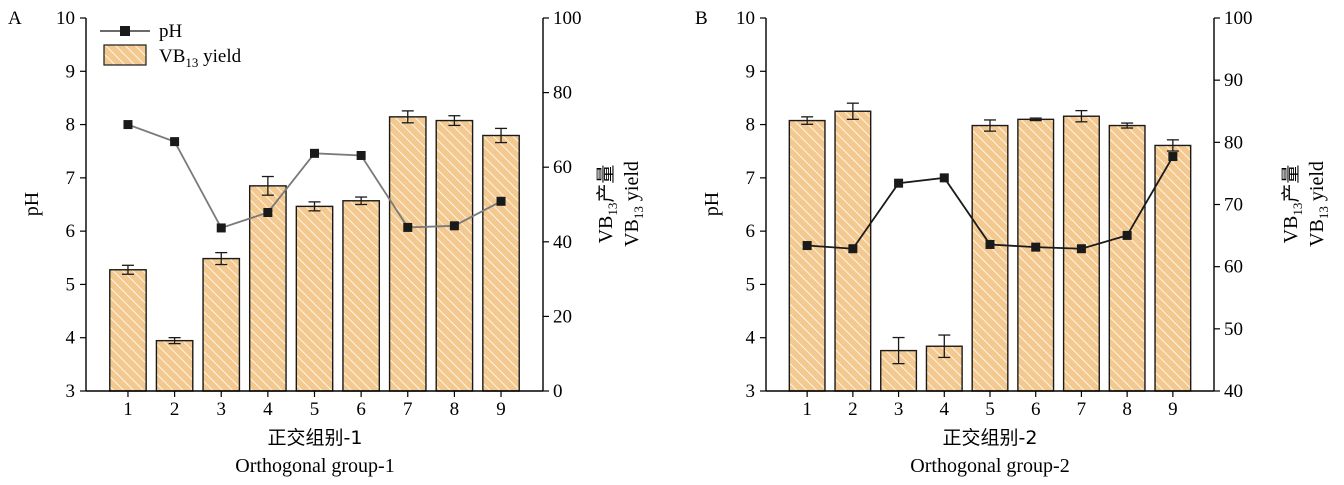  What do you see at coordinates (1233, 267) in the screenshot?
I see `panel-b-right-tick-label: 60` at bounding box center [1233, 267].